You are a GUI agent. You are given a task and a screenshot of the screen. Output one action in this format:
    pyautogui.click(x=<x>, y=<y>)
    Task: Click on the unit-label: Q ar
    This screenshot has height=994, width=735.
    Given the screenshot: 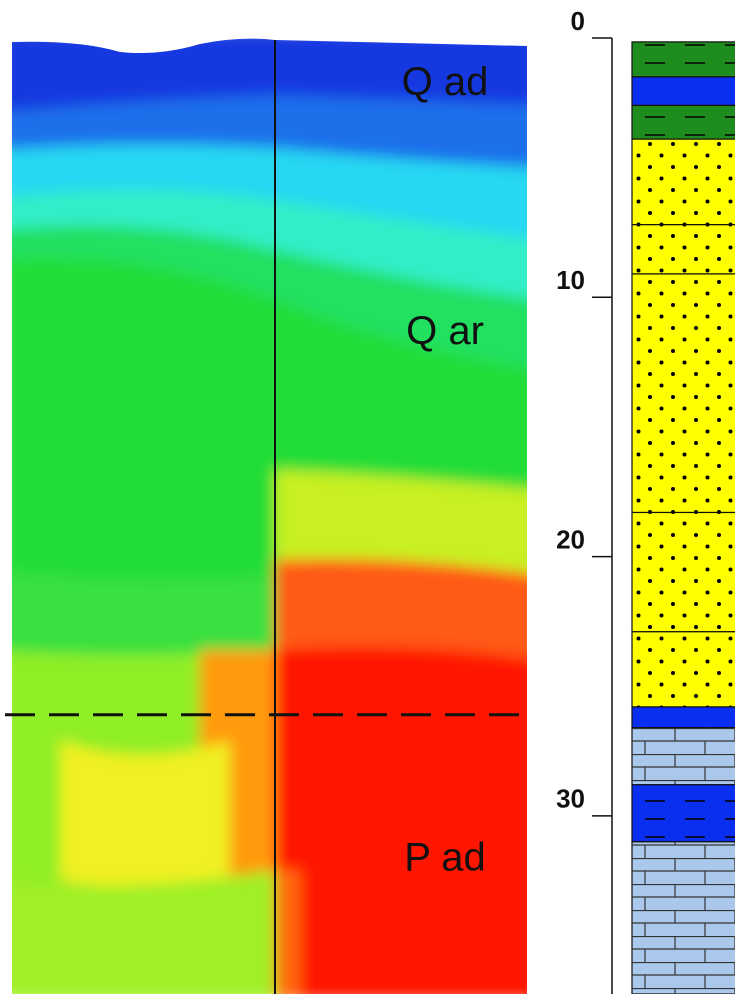 What is the action you would take?
    pyautogui.click(x=445, y=331)
    